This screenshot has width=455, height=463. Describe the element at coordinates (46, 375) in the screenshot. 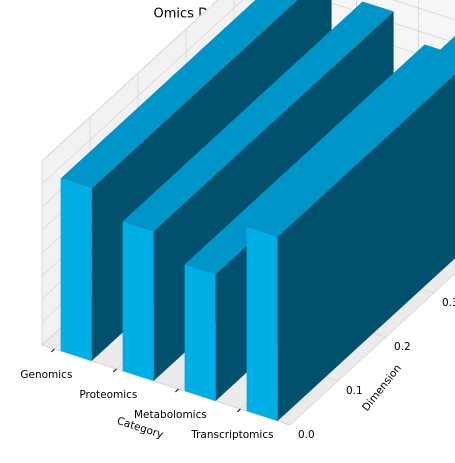

I see `x-tick-label: Genomics` at that location.